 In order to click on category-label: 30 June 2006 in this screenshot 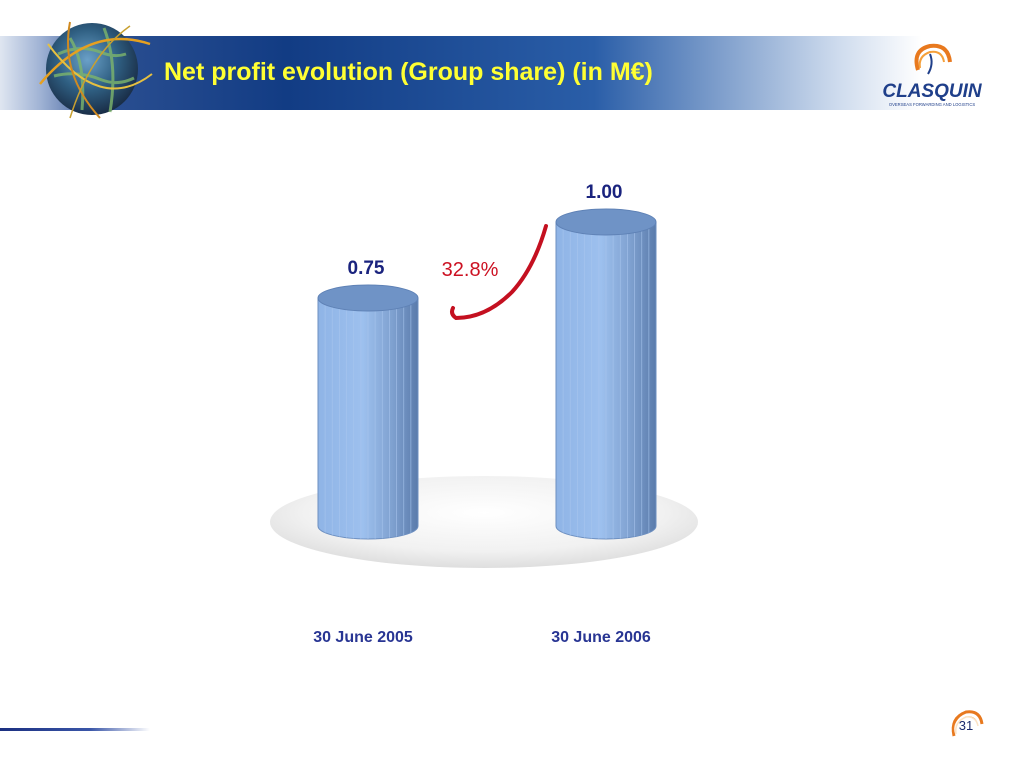, I will do `click(601, 637)`.